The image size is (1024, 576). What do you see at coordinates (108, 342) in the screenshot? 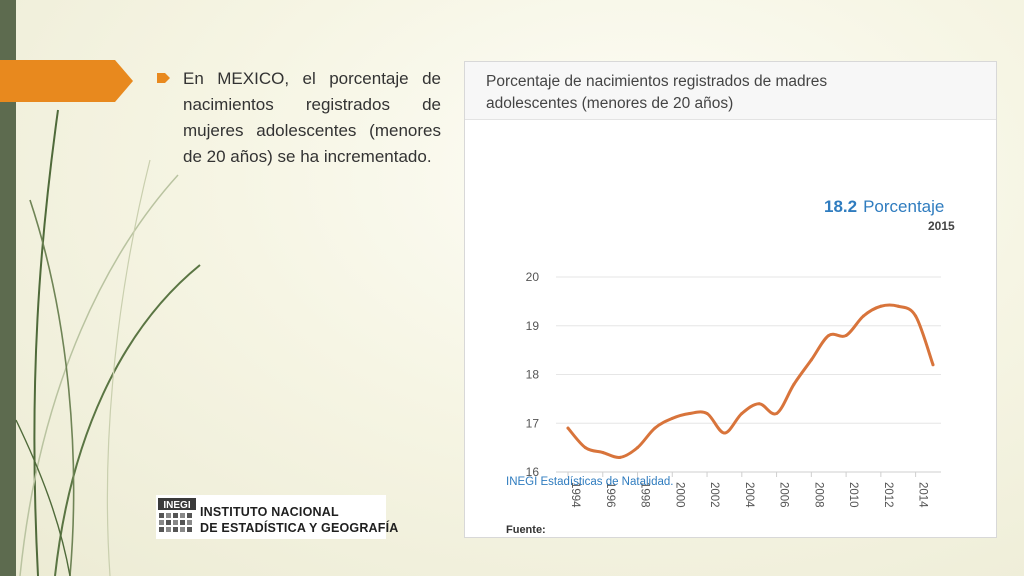
I see `grass-decoration` at bounding box center [108, 342].